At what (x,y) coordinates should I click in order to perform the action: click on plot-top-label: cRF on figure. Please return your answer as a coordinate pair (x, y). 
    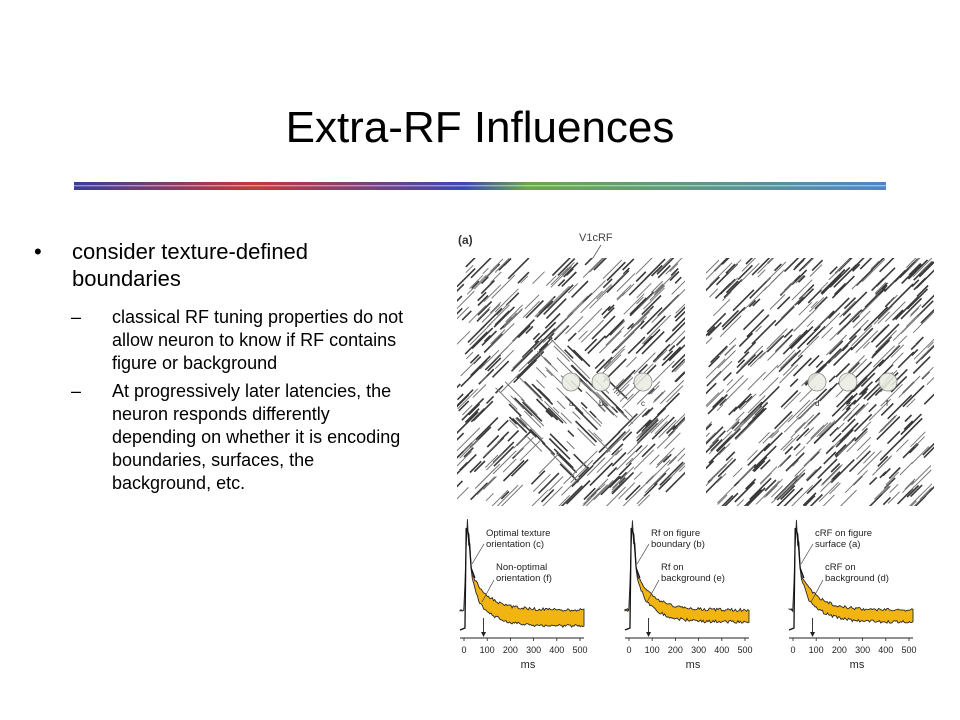
    Looking at the image, I should click on (843, 533).